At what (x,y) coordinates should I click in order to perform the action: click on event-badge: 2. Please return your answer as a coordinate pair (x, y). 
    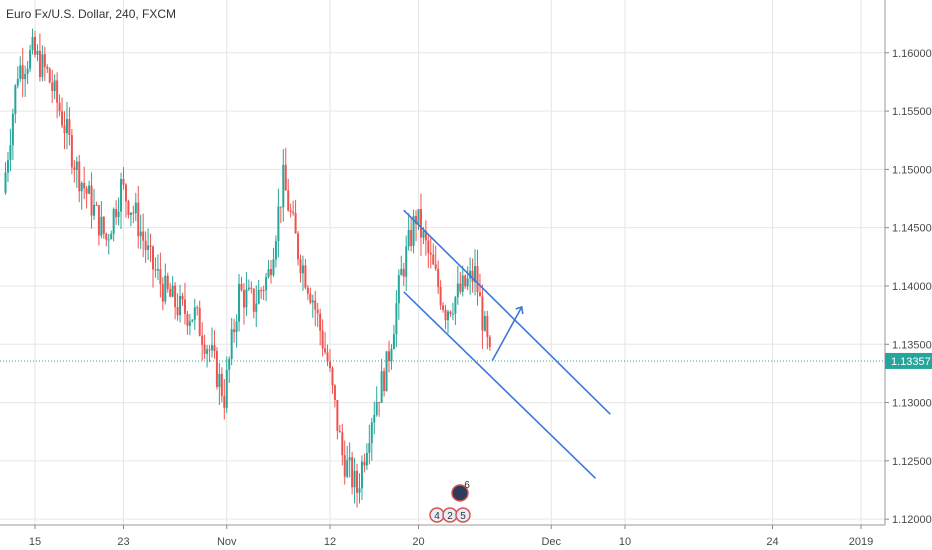
    Looking at the image, I should click on (450, 515).